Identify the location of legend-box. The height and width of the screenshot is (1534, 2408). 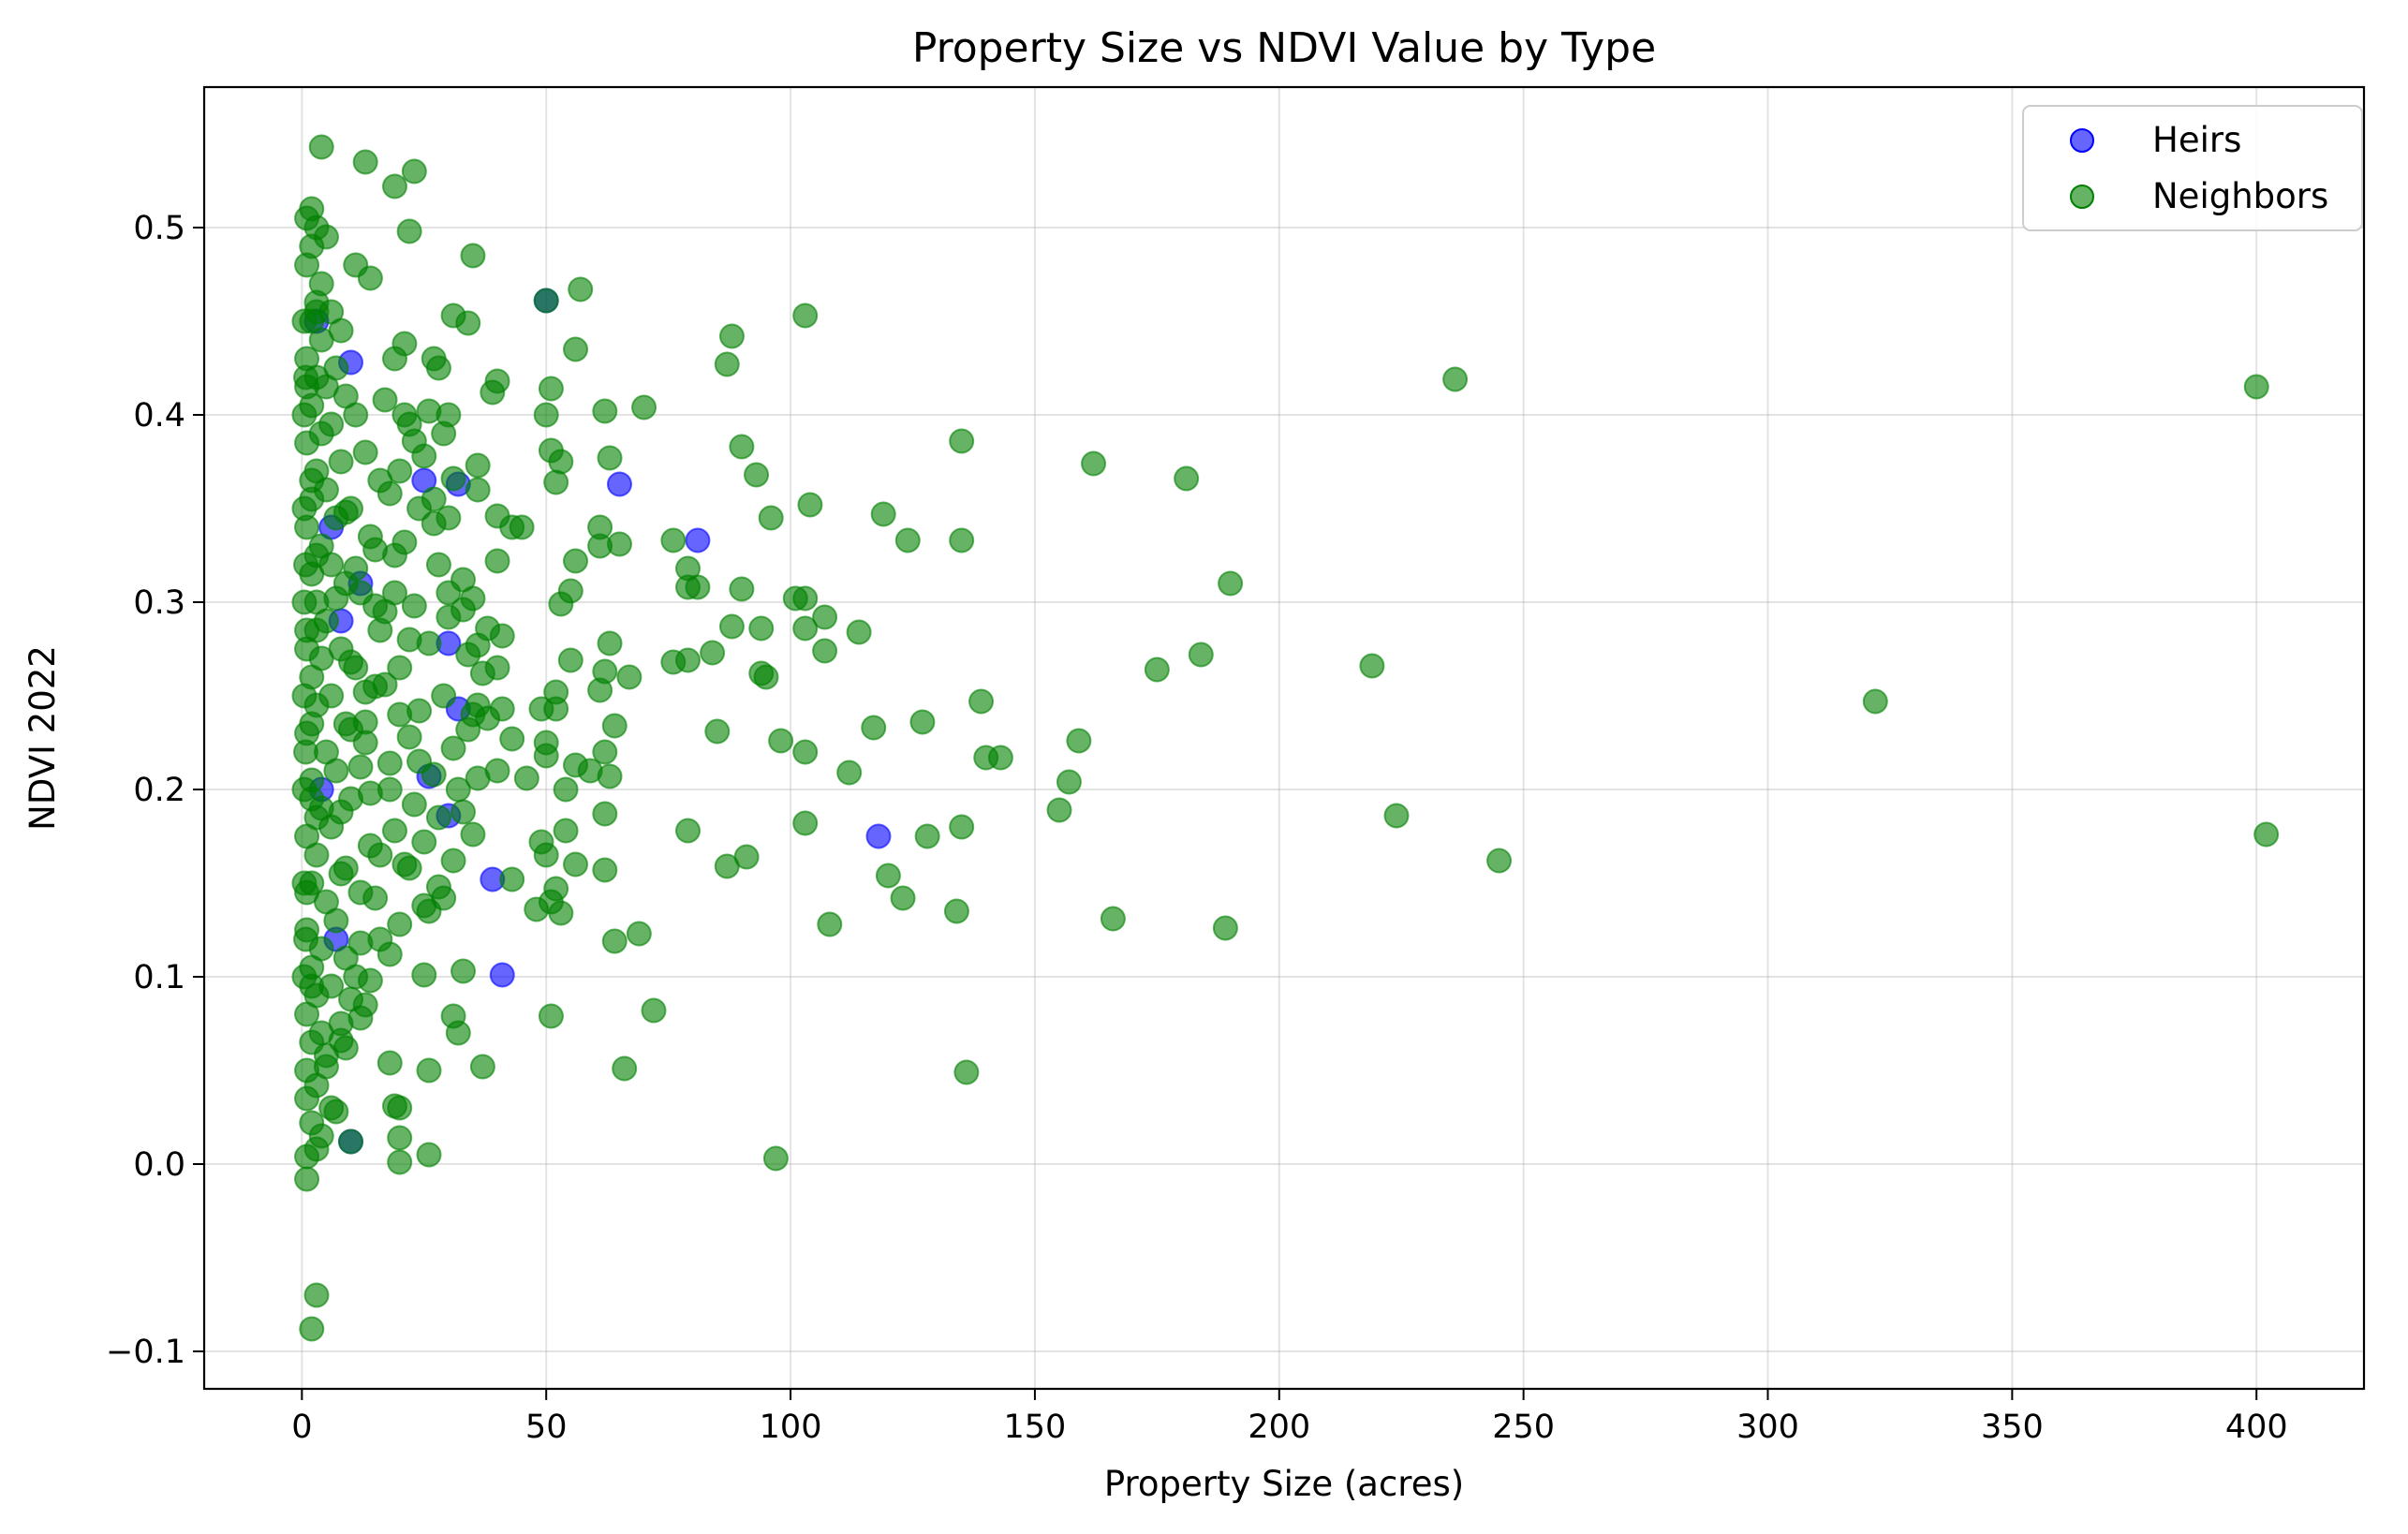
(2192, 168).